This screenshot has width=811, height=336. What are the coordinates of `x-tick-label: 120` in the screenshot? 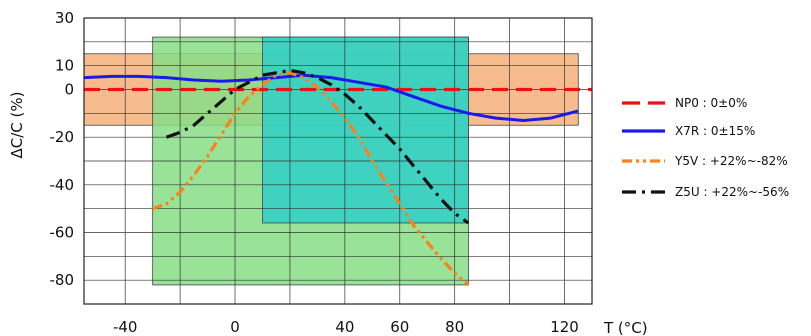 It's located at (564, 327).